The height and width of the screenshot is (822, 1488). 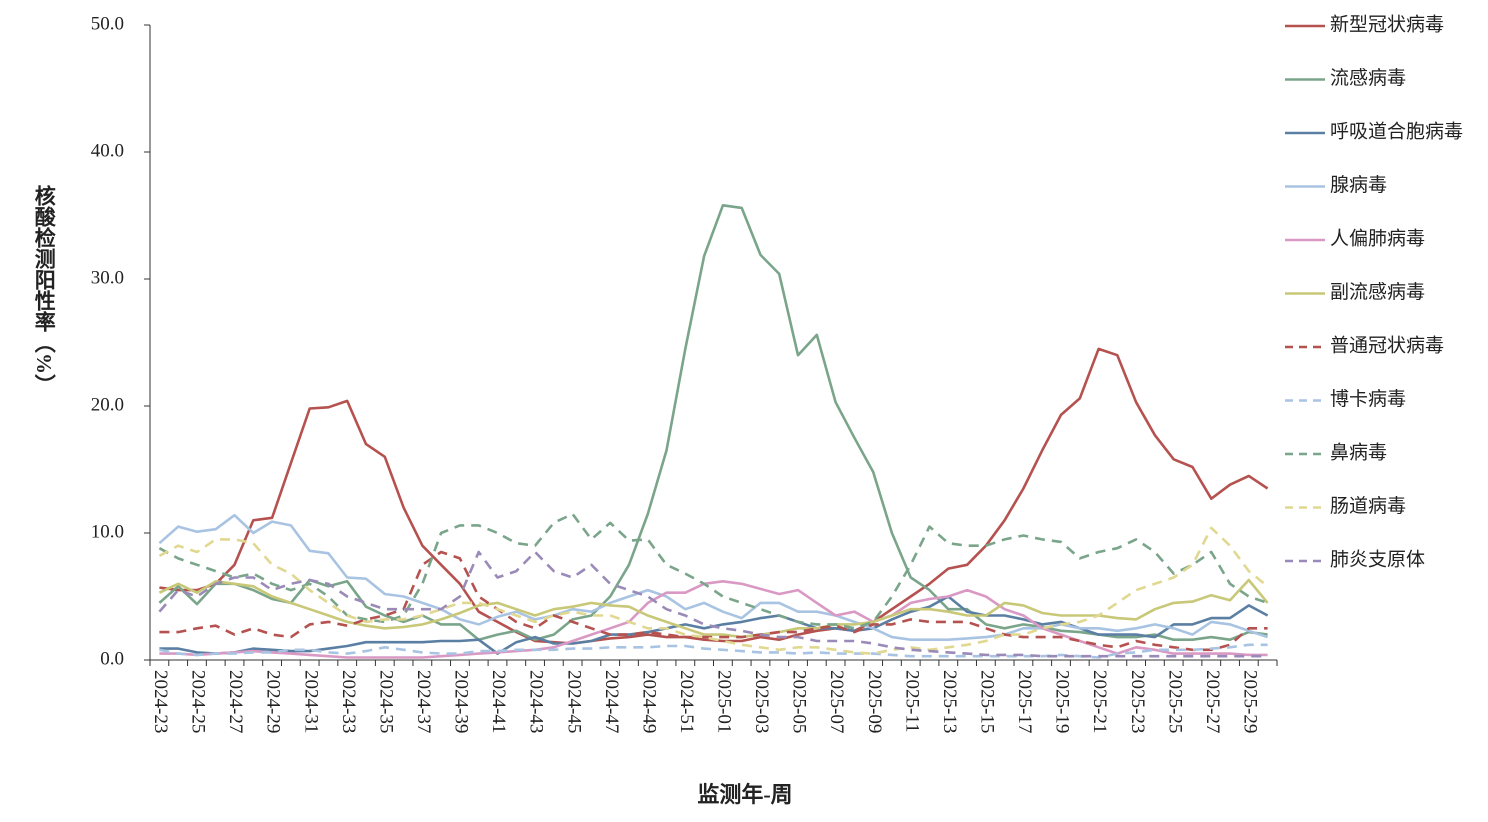 What do you see at coordinates (1137, 701) in the screenshot?
I see `x-tick-label: 2025-23` at bounding box center [1137, 701].